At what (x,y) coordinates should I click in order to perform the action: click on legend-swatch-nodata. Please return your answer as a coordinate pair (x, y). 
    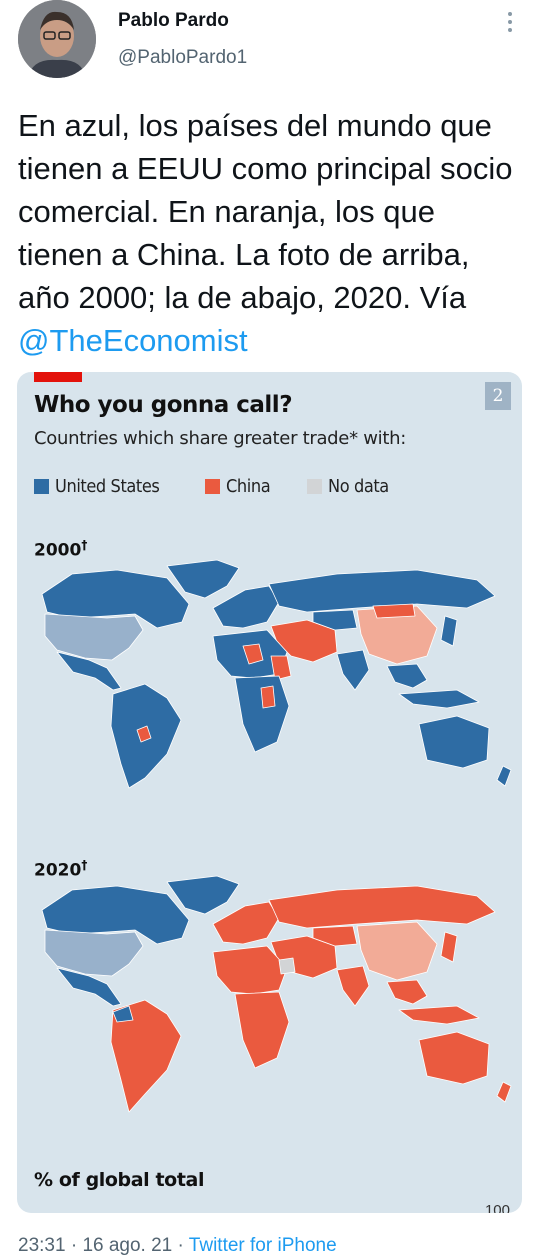
    Looking at the image, I should click on (314, 486).